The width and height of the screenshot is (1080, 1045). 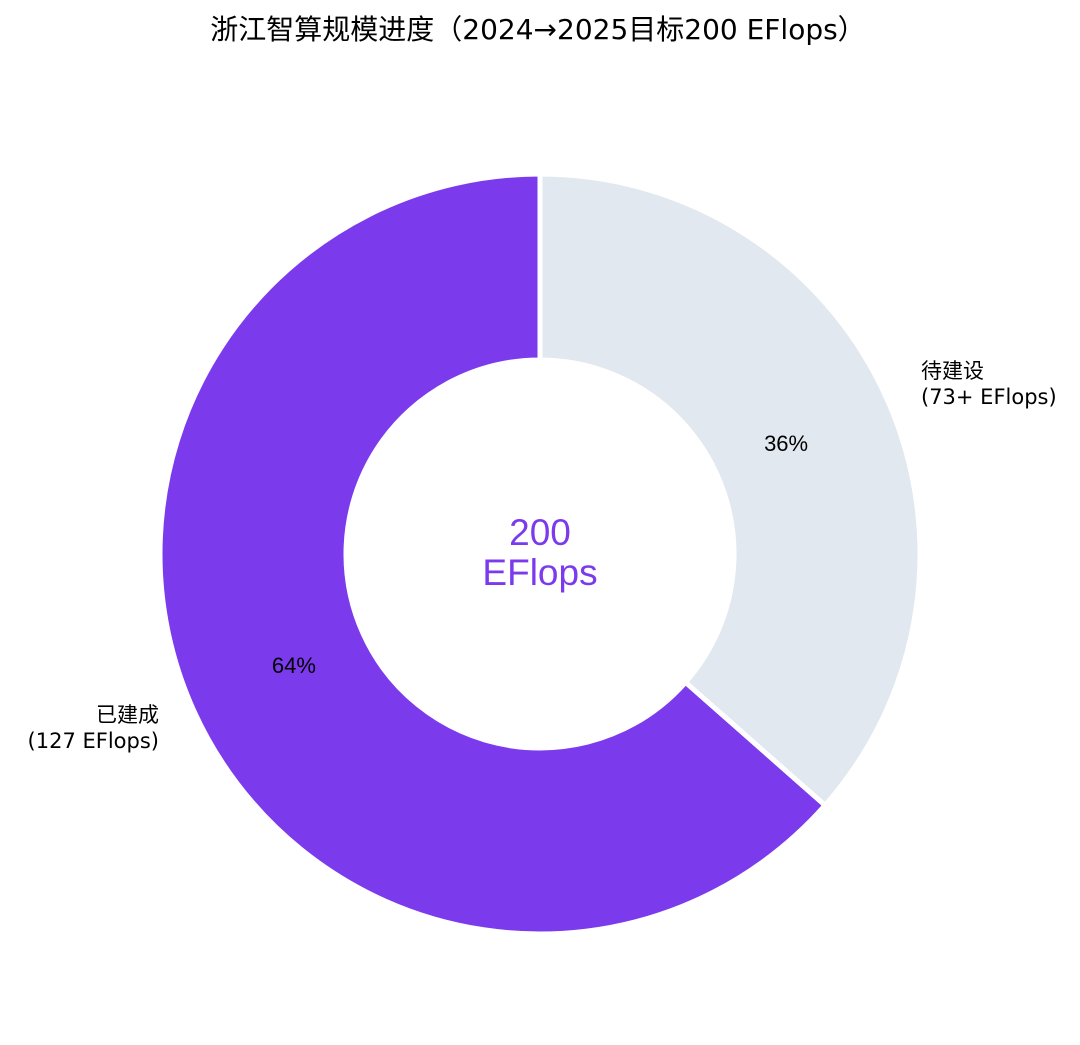 I want to click on slice-2-label-name: 待建设, so click(x=952, y=371).